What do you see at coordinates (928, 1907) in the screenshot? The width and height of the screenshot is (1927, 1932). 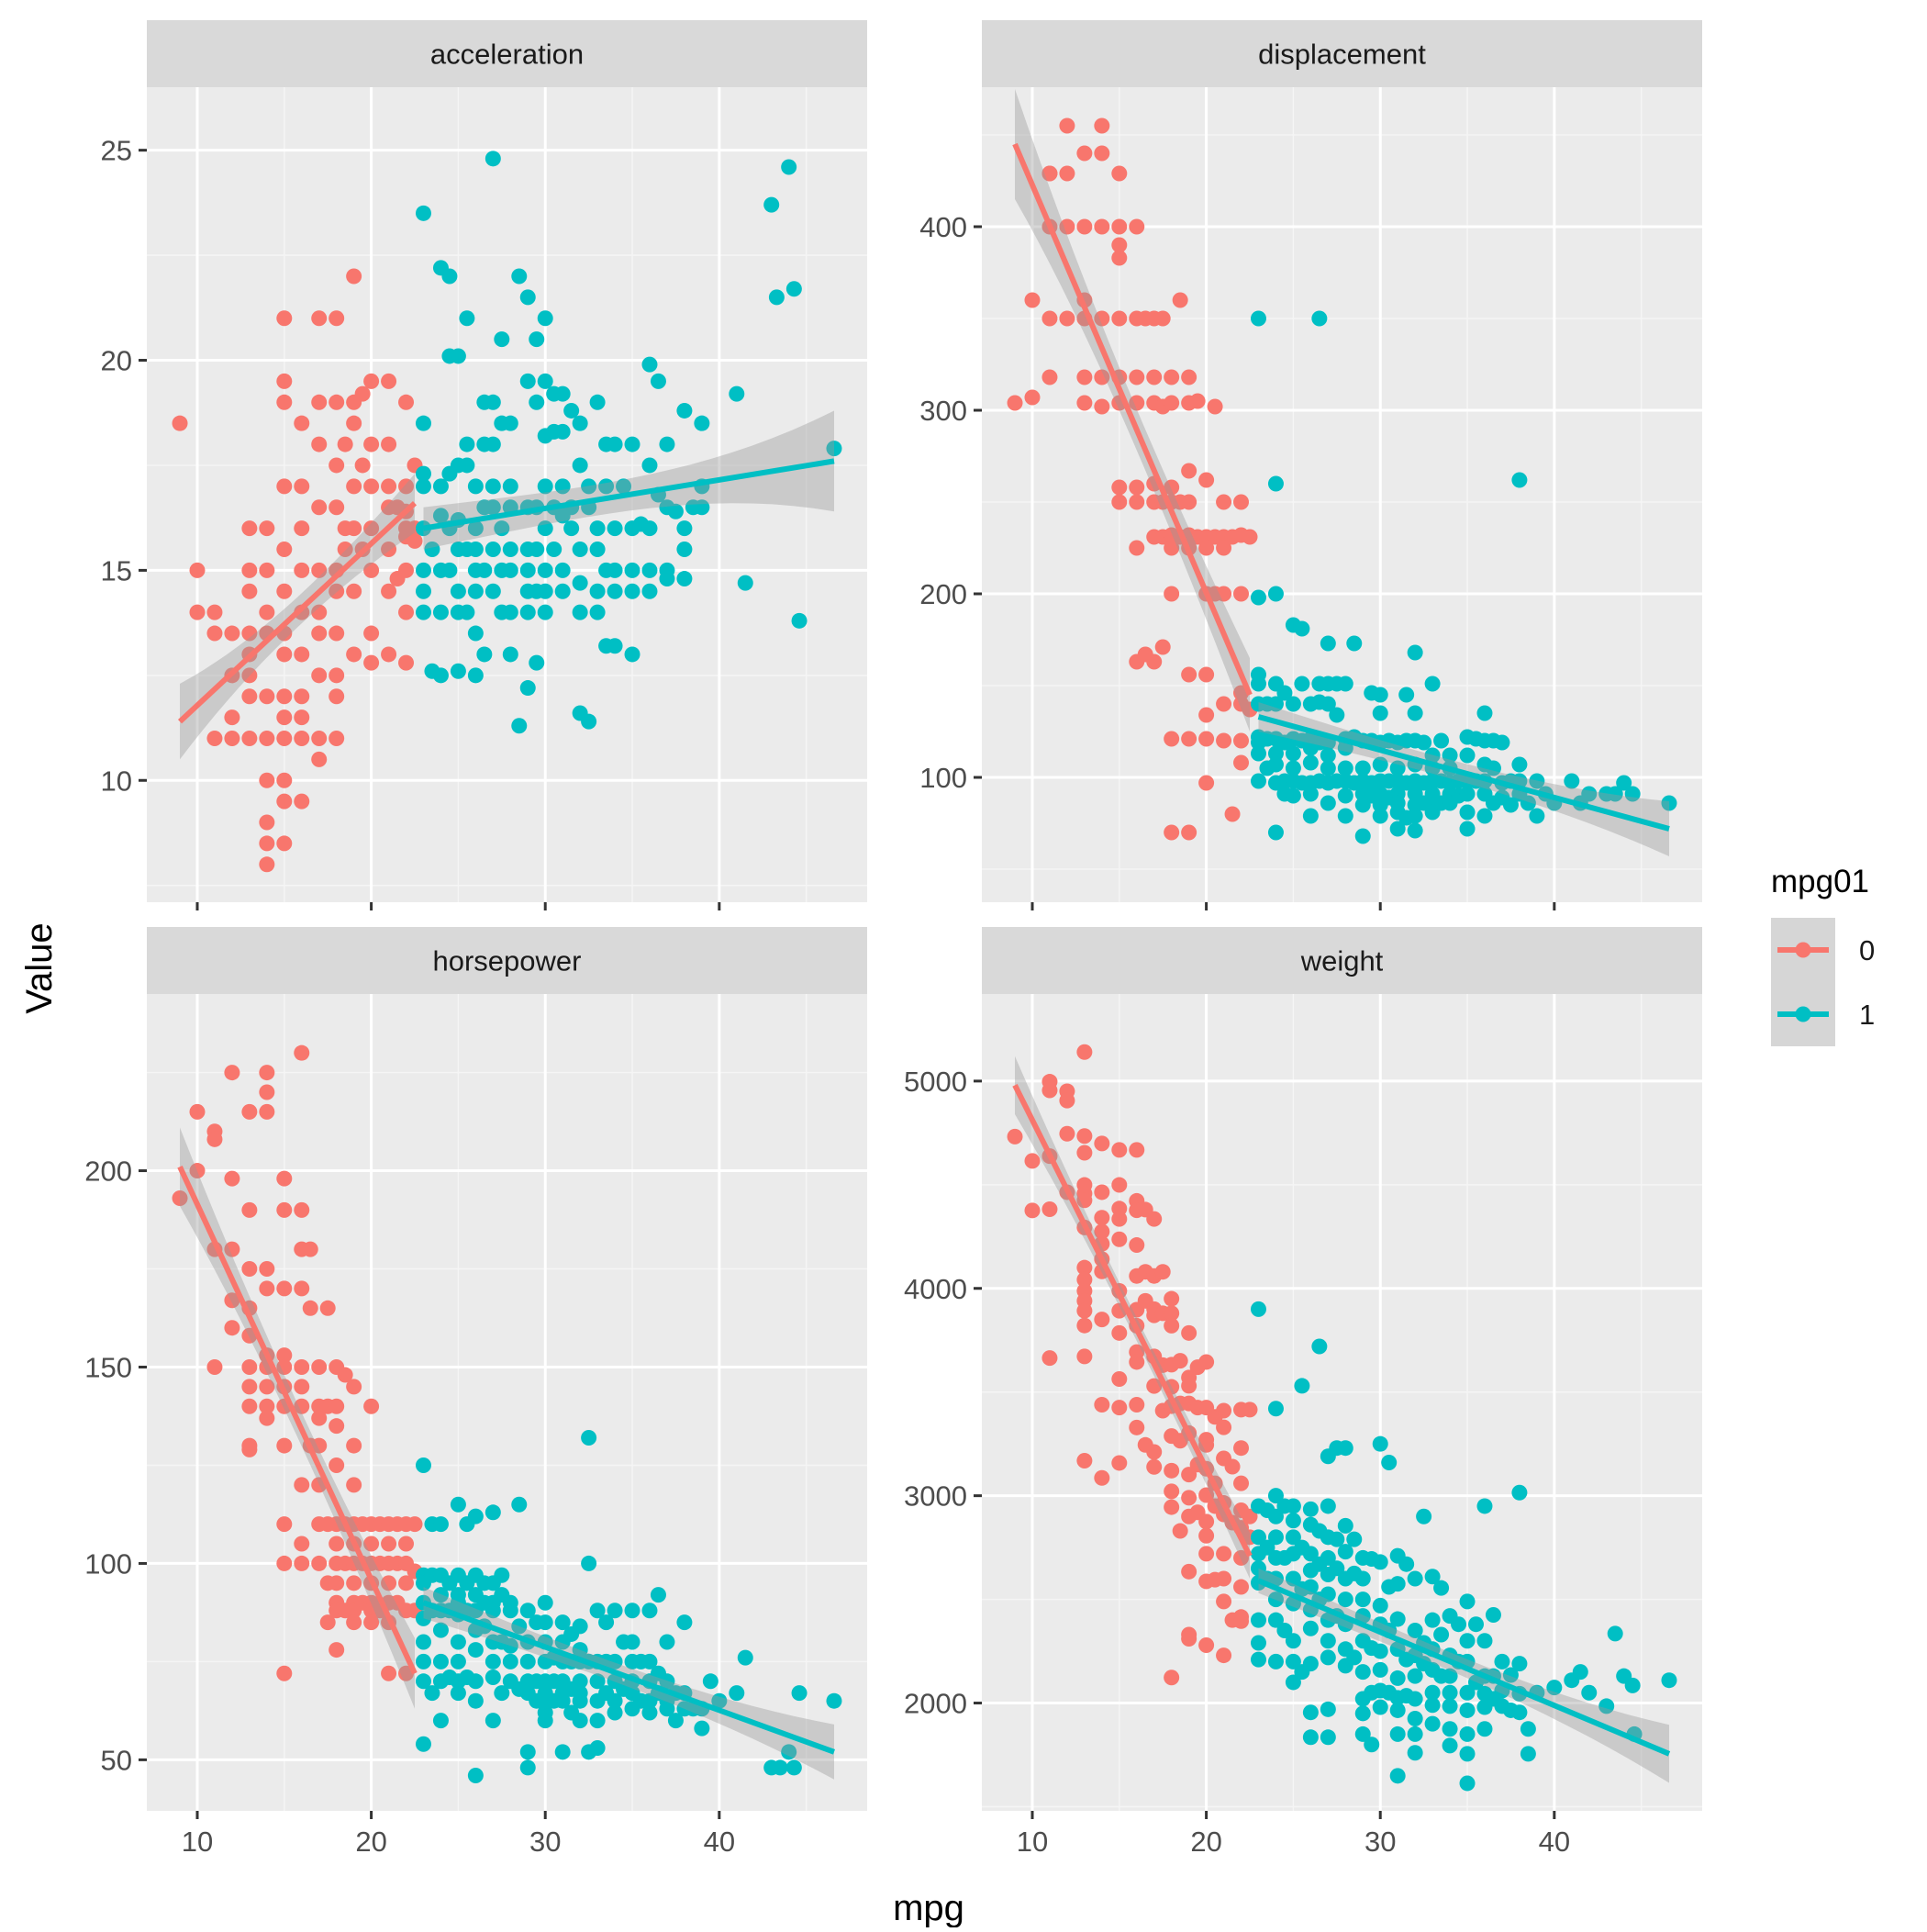 I see `x-axis-title: mpg` at bounding box center [928, 1907].